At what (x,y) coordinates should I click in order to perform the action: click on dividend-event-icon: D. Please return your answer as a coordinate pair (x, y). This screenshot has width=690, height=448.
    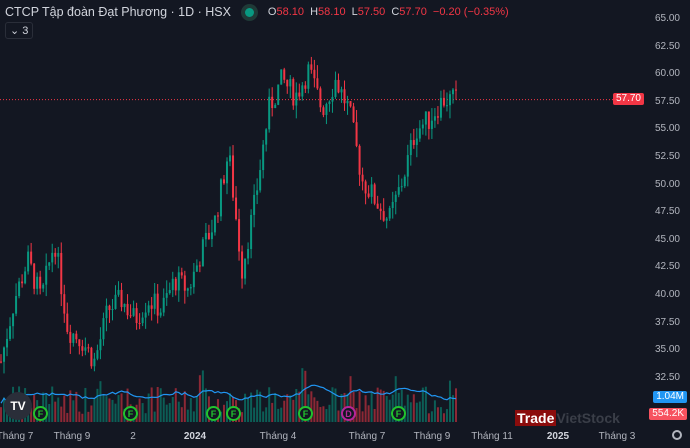
    Looking at the image, I should click on (348, 413).